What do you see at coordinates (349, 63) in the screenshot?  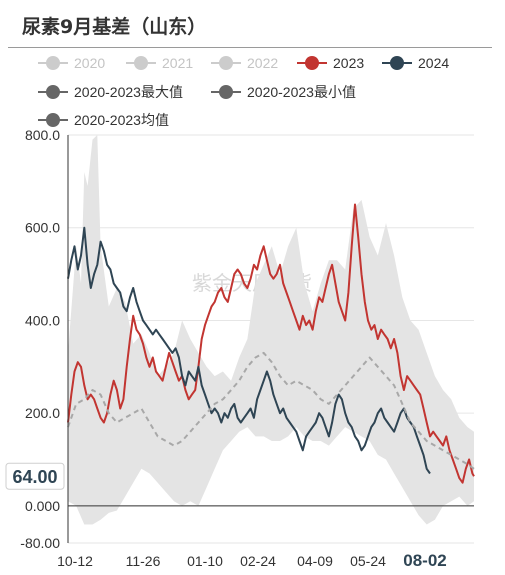 I see `legend-label: 2023` at bounding box center [349, 63].